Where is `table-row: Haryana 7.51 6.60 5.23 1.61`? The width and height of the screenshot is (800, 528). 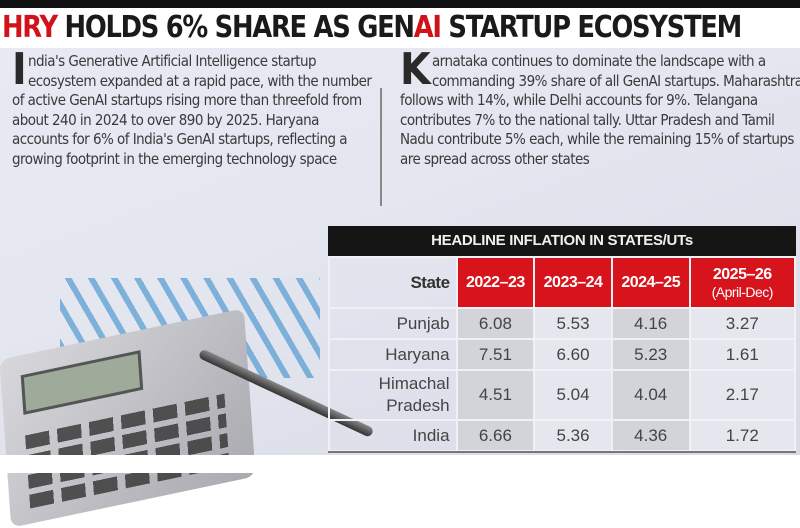 table-row: Haryana 7.51 6.60 5.23 1.61 is located at coordinates (562, 354).